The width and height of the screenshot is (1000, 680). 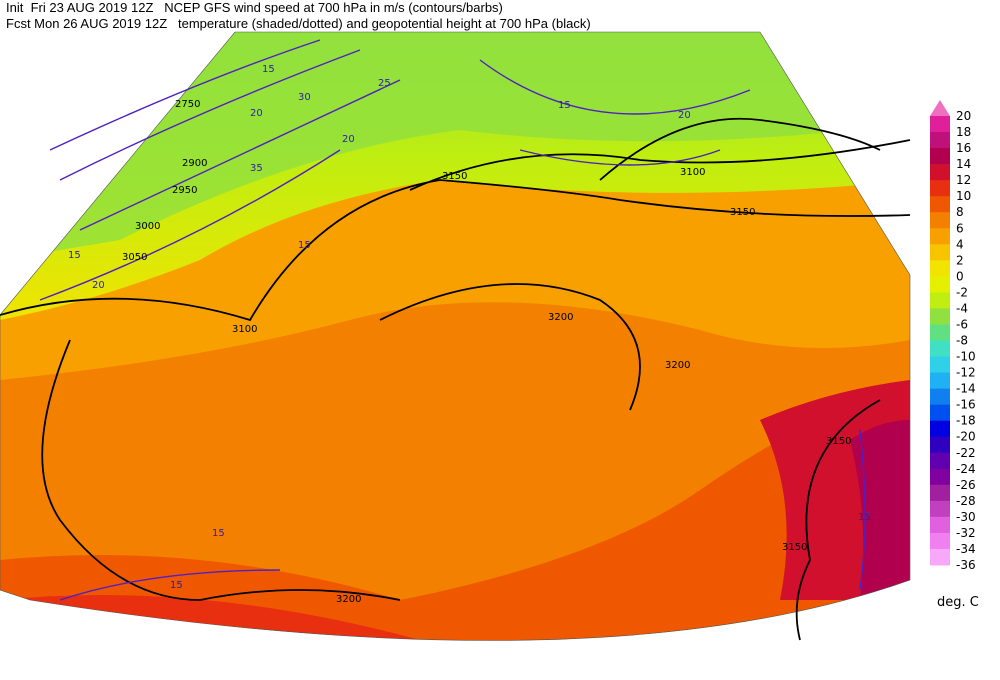 I want to click on colorbar-label: 10, so click(x=963, y=196).